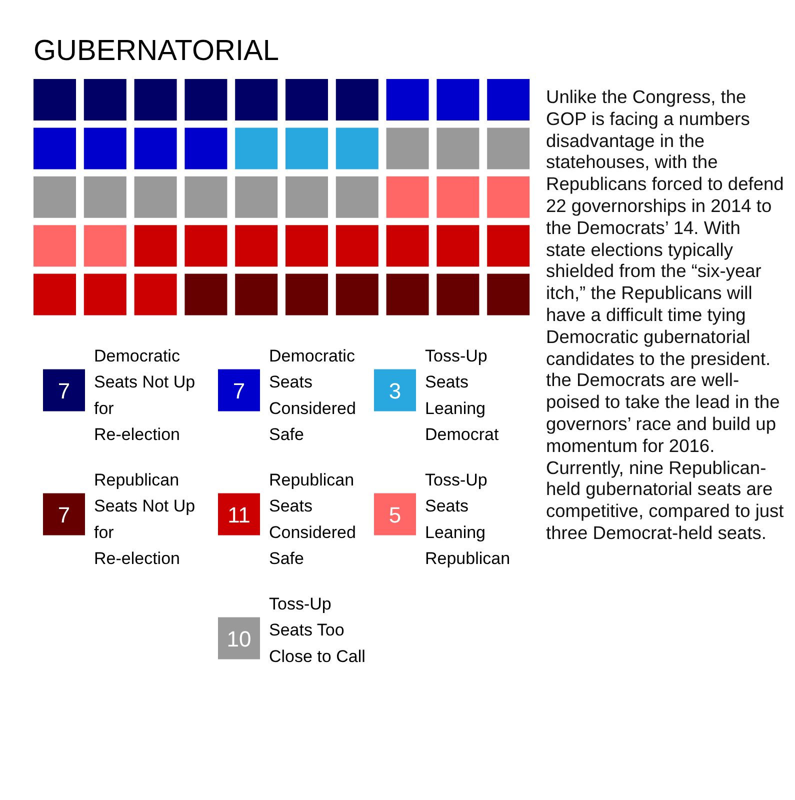 The width and height of the screenshot is (795, 800). I want to click on category-label: Democratic Seats Considered Safe, so click(312, 395).